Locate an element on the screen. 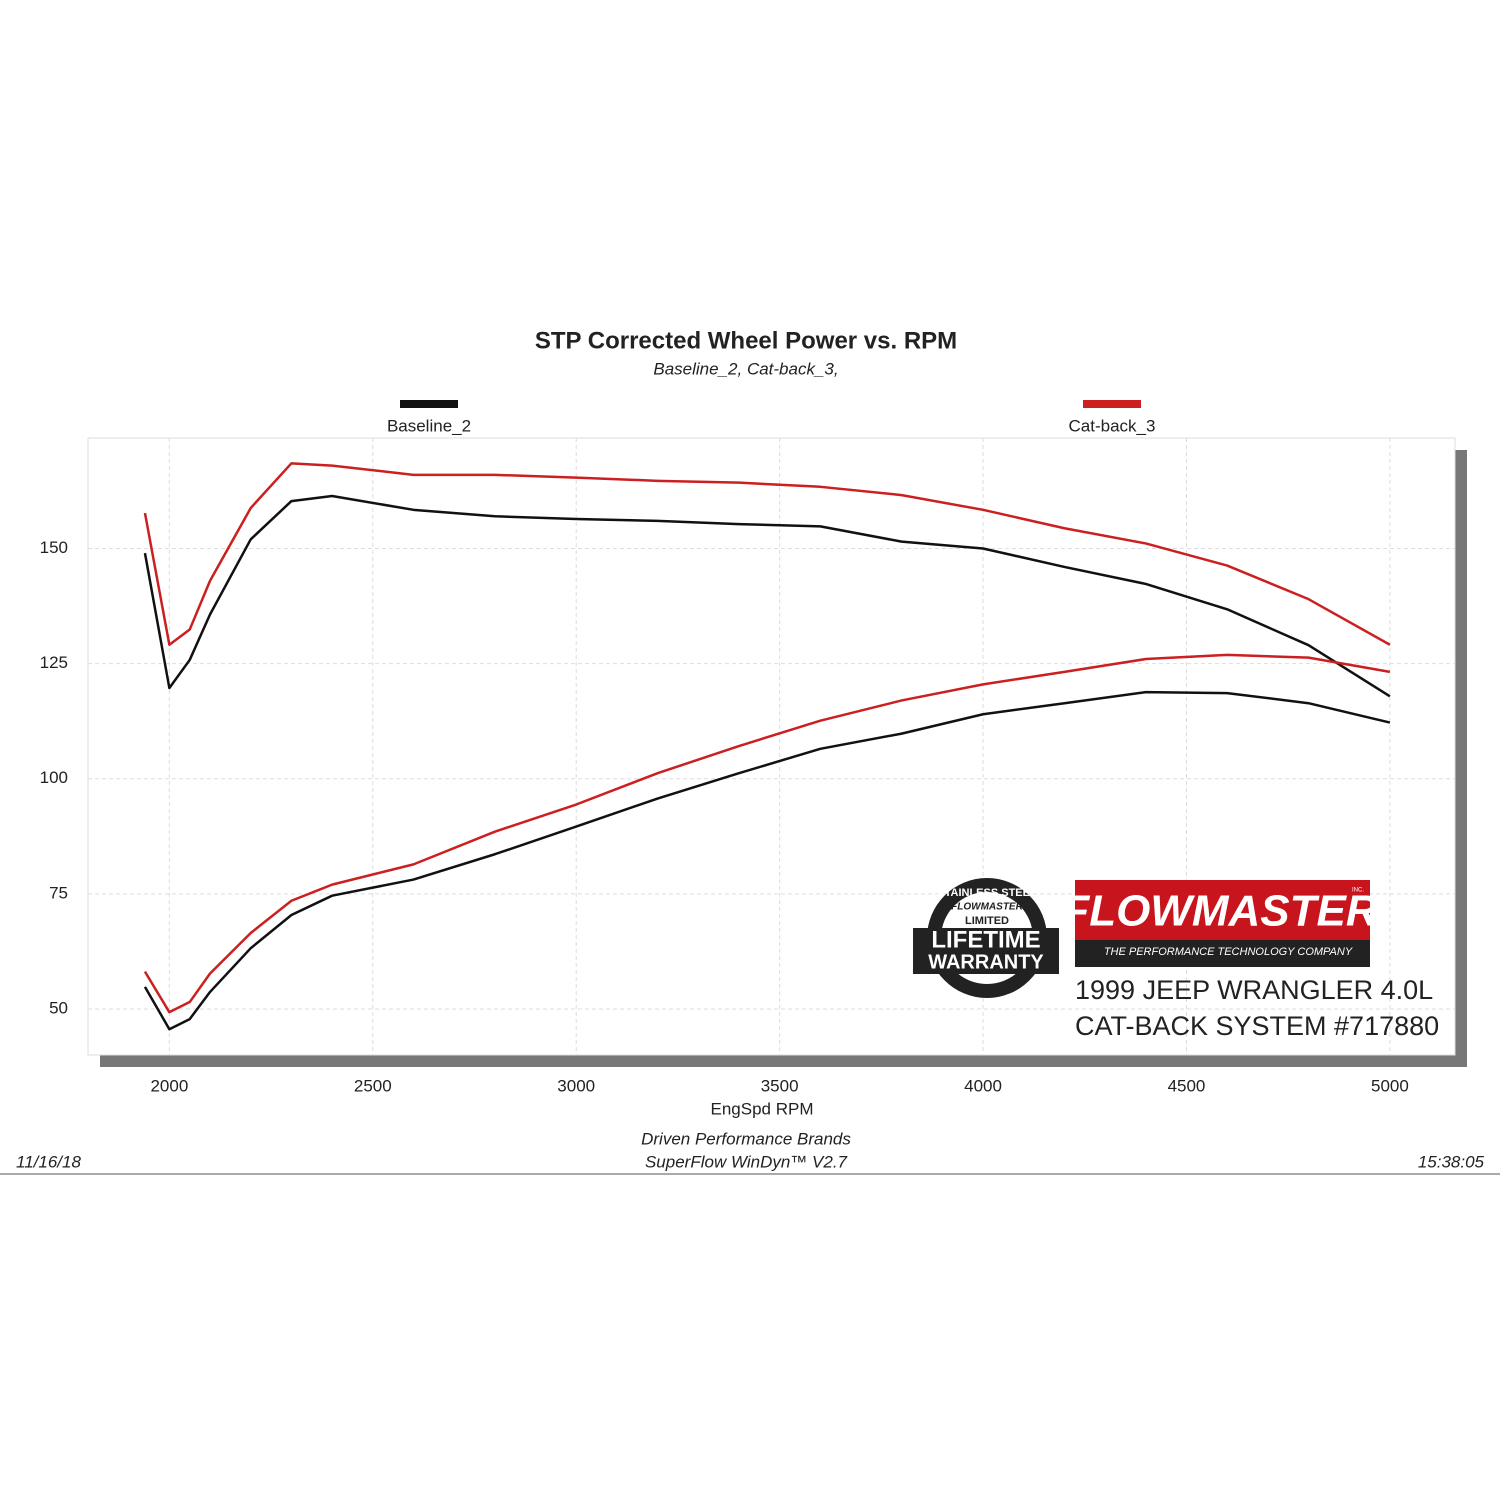 The width and height of the screenshot is (1500, 1500). footer-software: SuperFlow WinDyn™ V2.7 is located at coordinates (746, 1161).